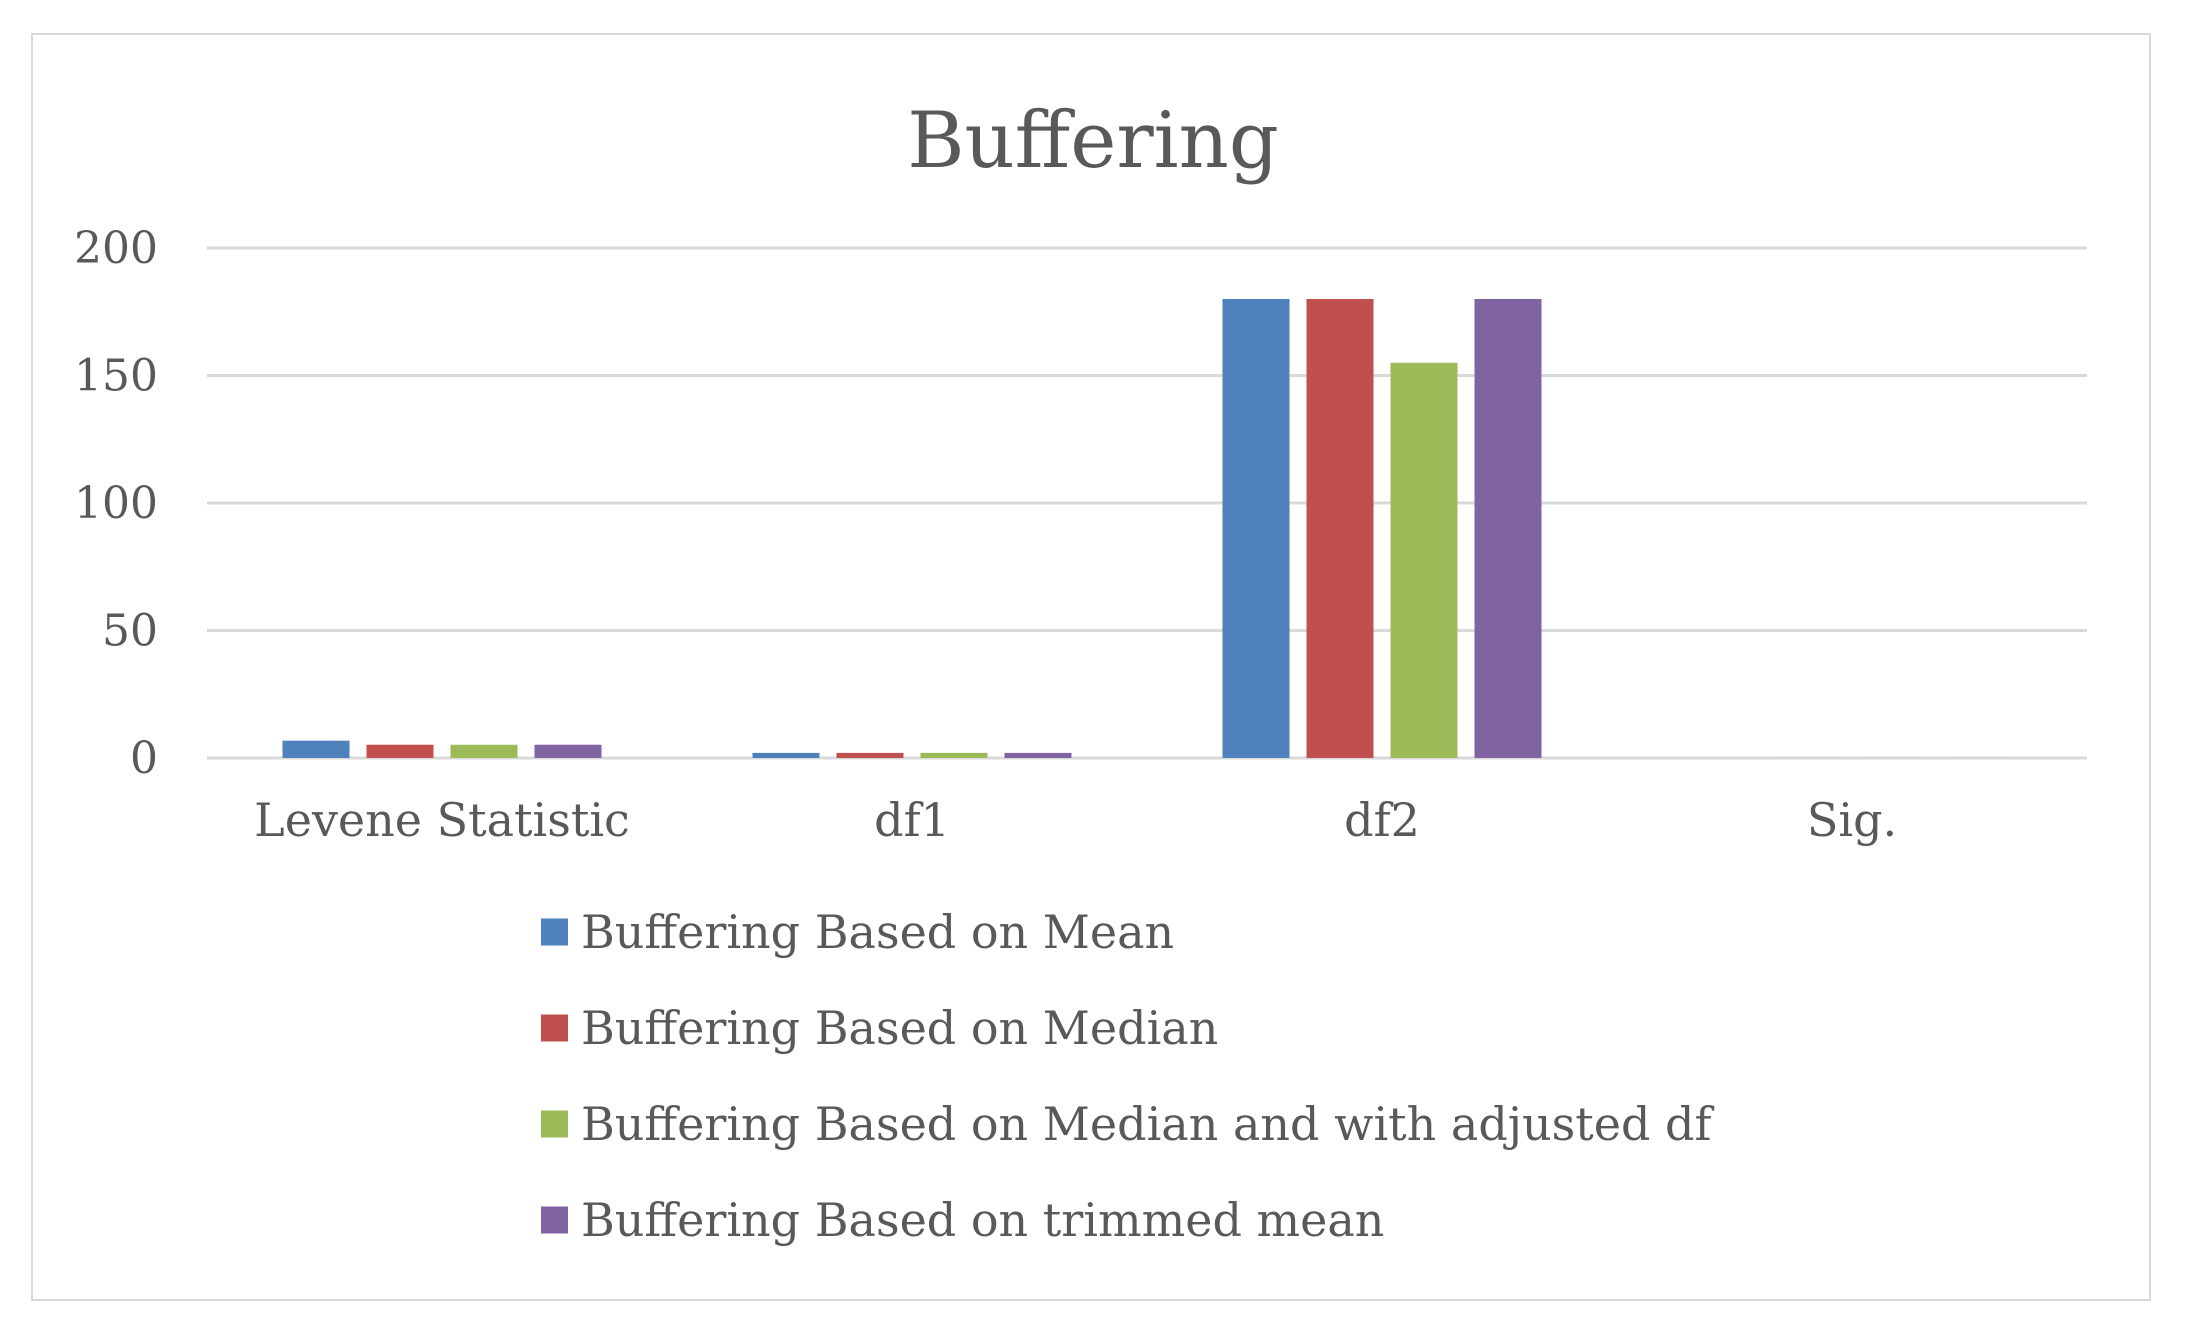 Image resolution: width=2188 pixels, height=1334 pixels. I want to click on x-tick-label: Levene Statistic, so click(442, 820).